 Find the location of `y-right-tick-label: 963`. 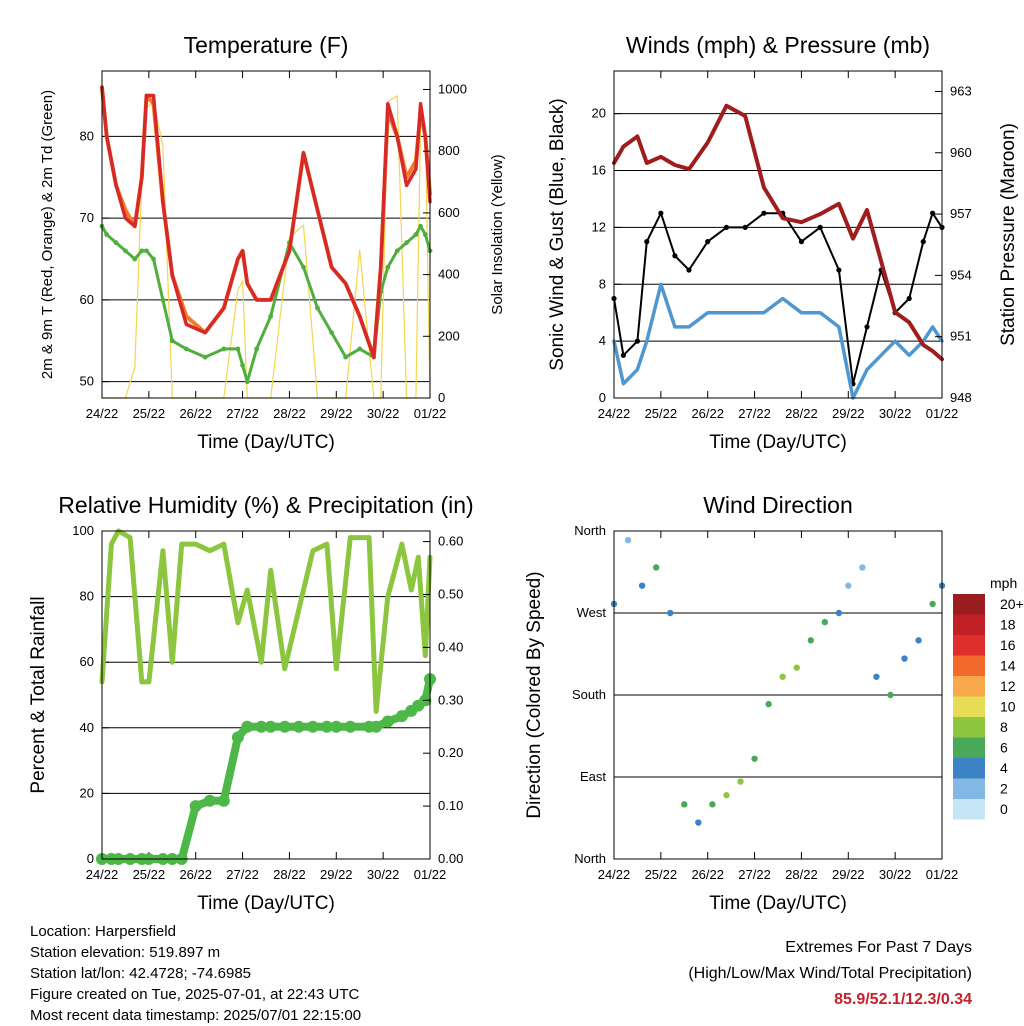

y-right-tick-label: 963 is located at coordinates (961, 90).